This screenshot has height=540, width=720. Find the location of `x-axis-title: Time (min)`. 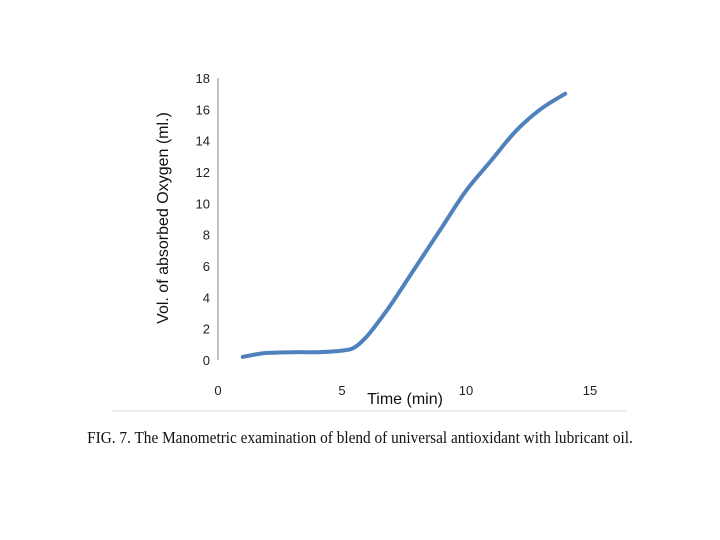

x-axis-title: Time (min) is located at coordinates (405, 399).